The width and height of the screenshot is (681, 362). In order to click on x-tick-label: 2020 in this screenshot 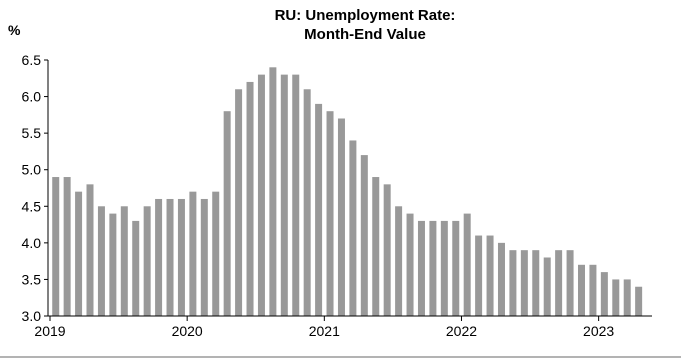, I will do `click(187, 331)`.